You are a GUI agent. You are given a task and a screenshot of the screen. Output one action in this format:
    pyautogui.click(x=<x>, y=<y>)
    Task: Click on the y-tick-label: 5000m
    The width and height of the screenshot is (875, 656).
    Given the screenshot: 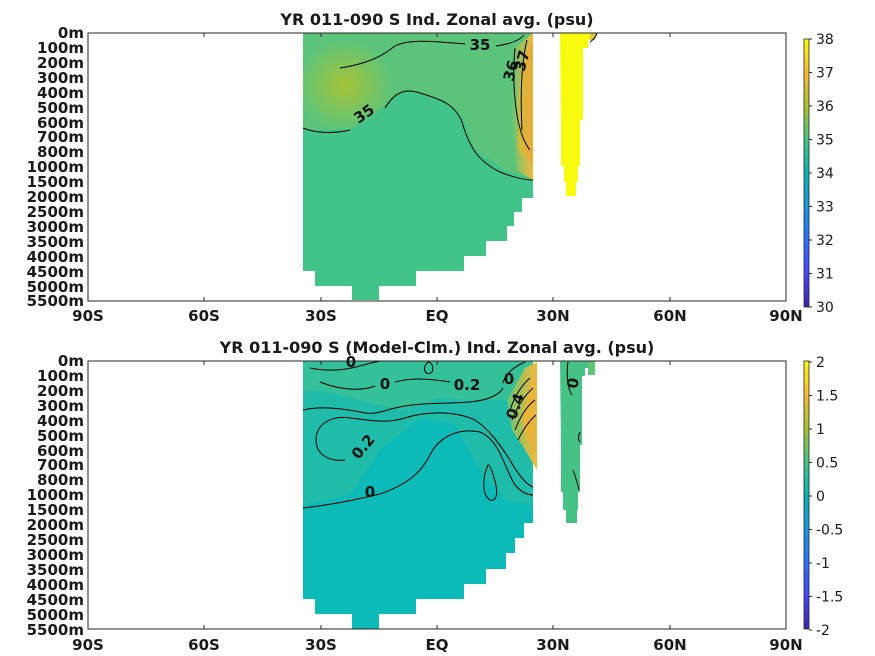 What is the action you would take?
    pyautogui.click(x=55, y=615)
    